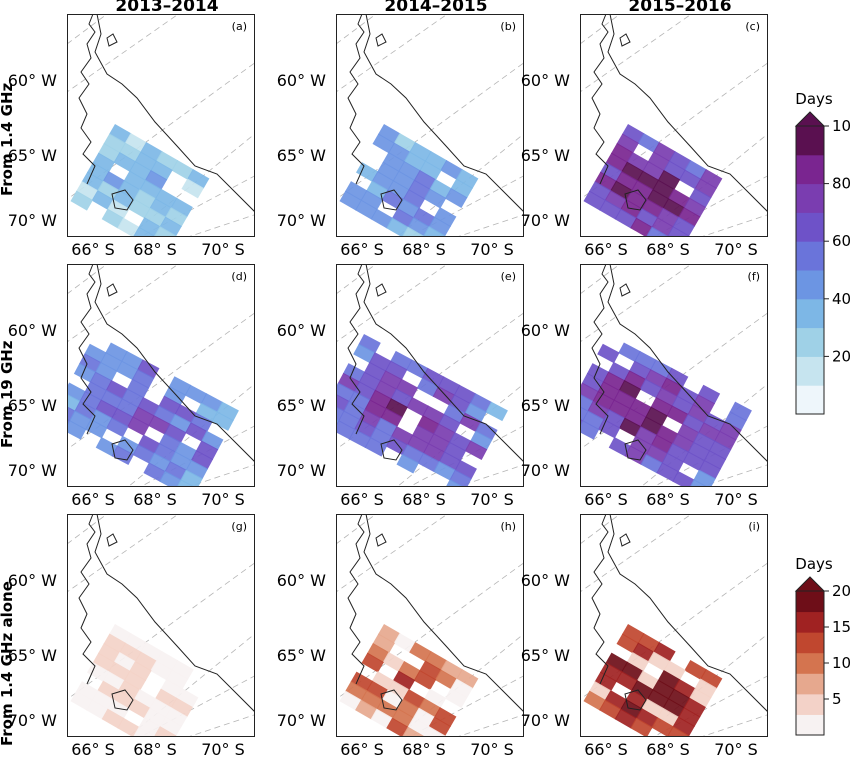  What do you see at coordinates (223, 499) in the screenshot?
I see `longitude-label: 70° S` at bounding box center [223, 499].